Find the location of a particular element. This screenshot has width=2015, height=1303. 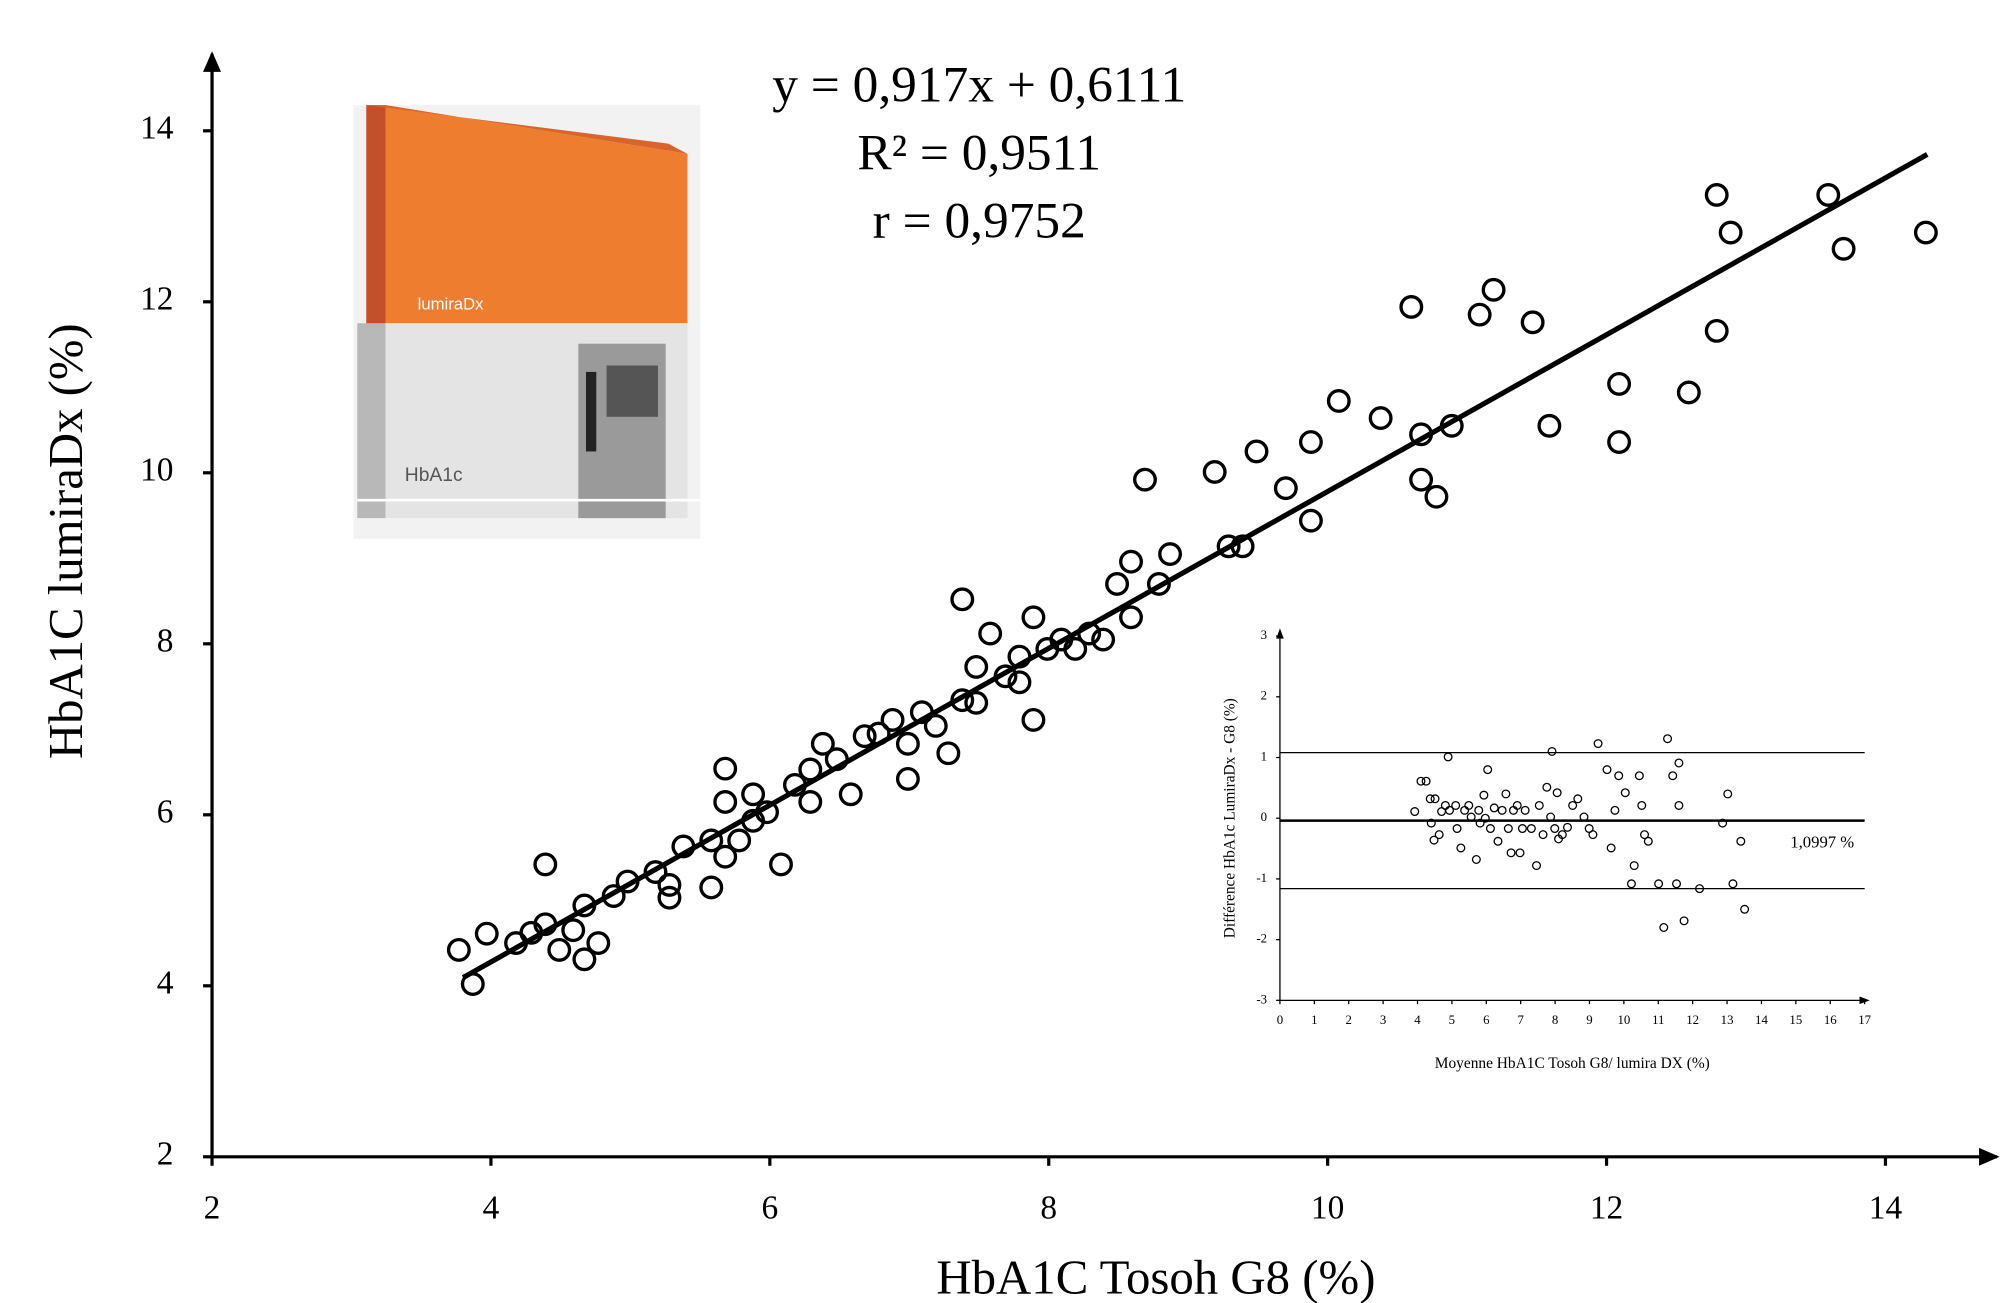

box-top is located at coordinates (536, 214).